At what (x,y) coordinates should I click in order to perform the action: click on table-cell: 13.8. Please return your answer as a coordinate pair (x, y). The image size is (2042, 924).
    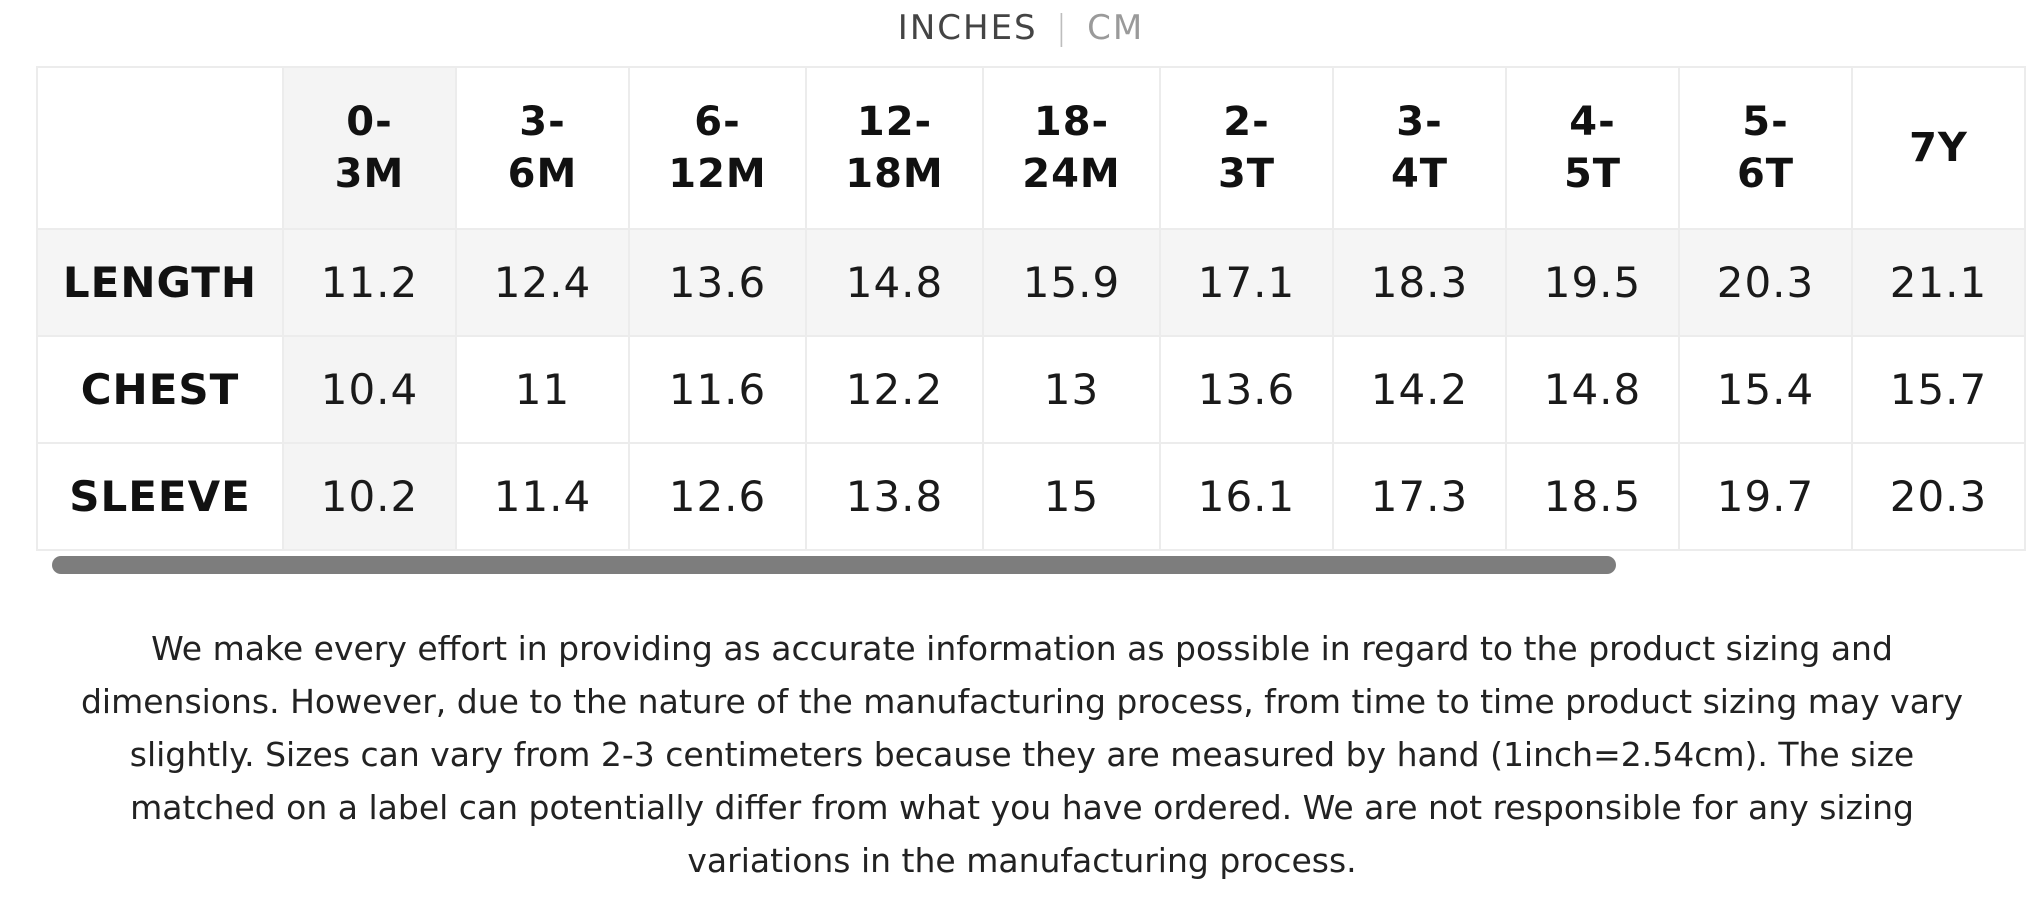
    Looking at the image, I should click on (894, 496).